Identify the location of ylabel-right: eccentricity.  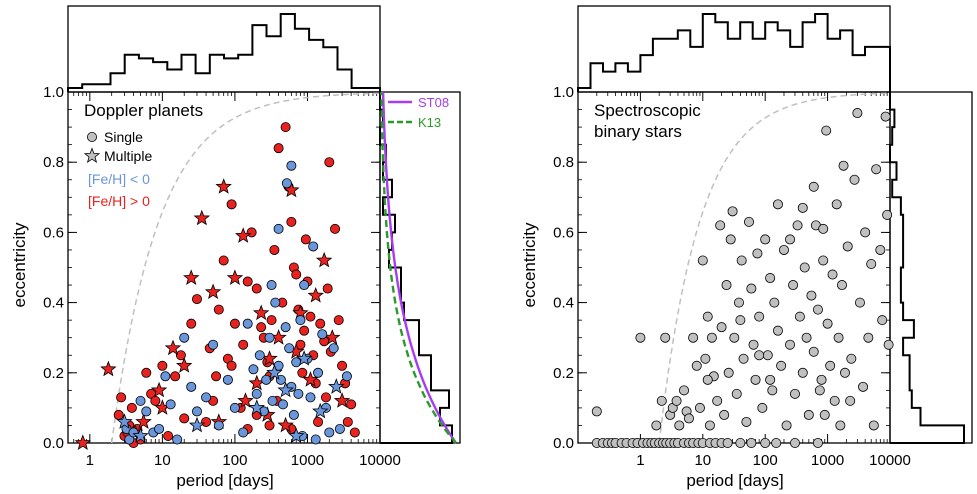
(529, 265).